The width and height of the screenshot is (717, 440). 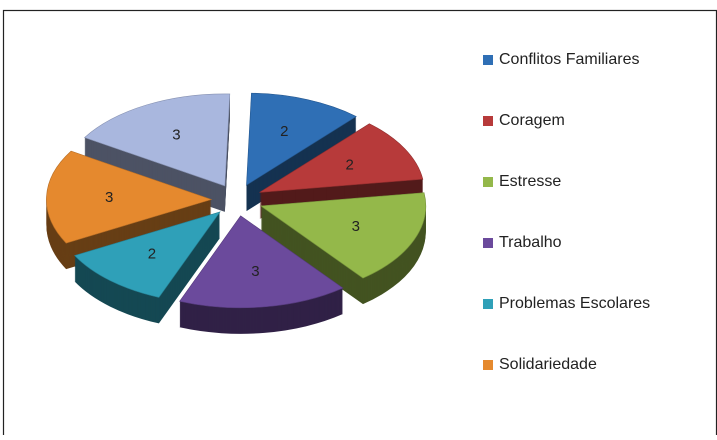 I want to click on legend-label: Conflitos Familiares, so click(x=569, y=59).